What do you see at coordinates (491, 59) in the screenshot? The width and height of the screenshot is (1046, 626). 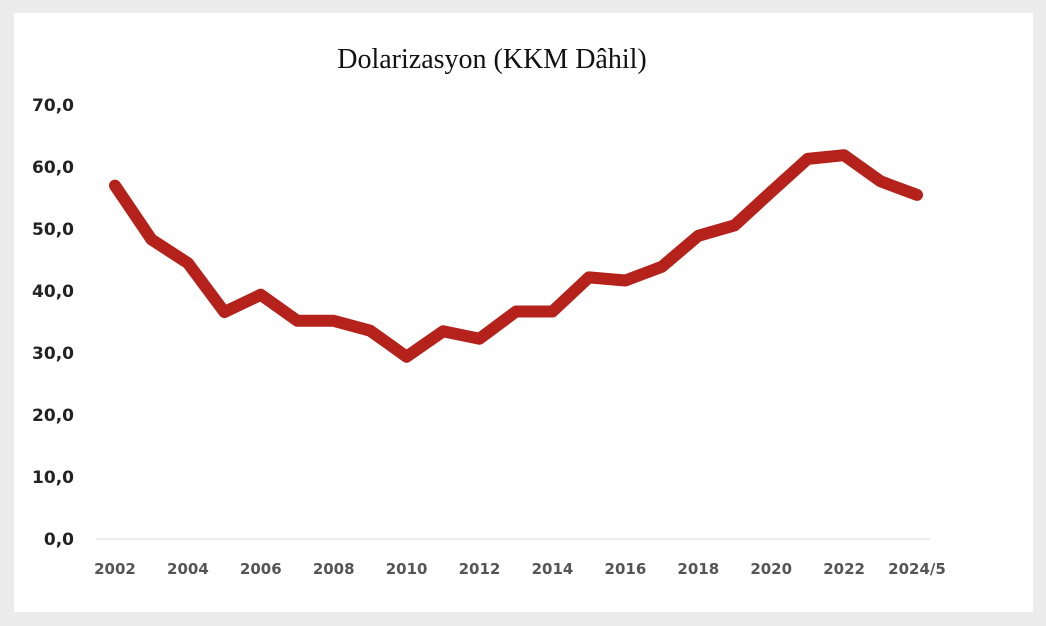 I see `chart-title: Dolarizasyon (KKM Dâhil)` at bounding box center [491, 59].